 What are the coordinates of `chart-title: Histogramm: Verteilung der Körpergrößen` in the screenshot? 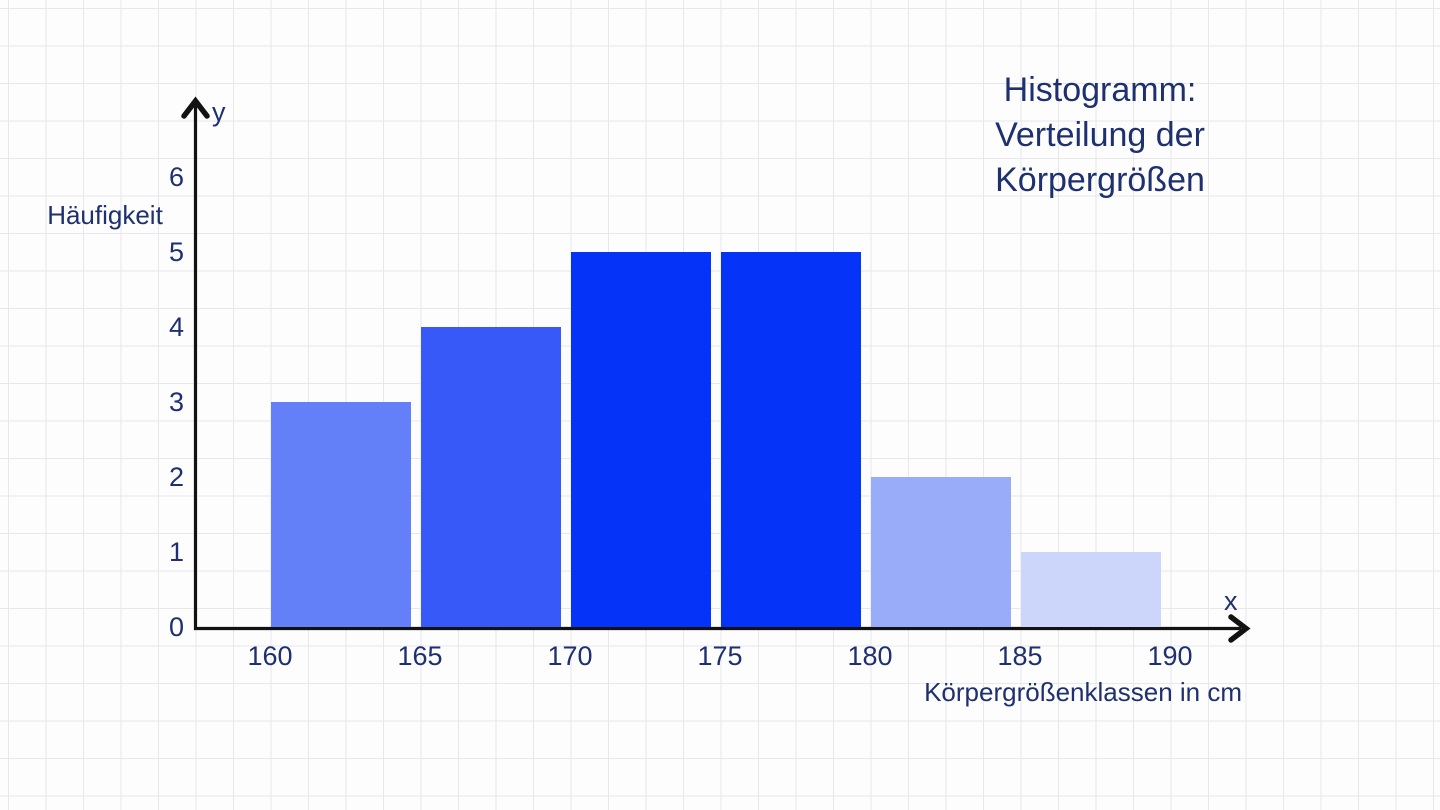 It's located at (1100, 135).